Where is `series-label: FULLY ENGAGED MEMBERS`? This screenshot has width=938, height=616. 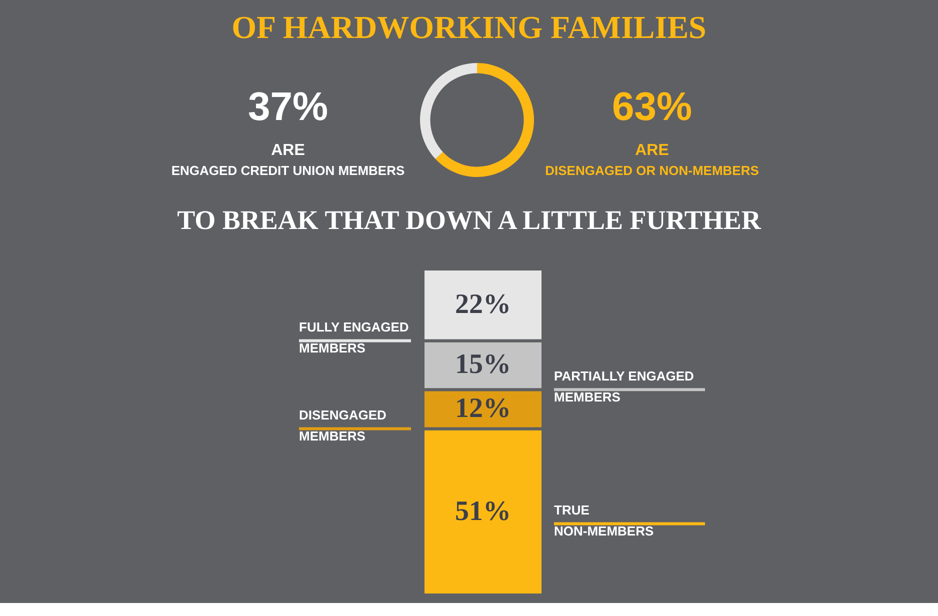
series-label: FULLY ENGAGED MEMBERS is located at coordinates (354, 338).